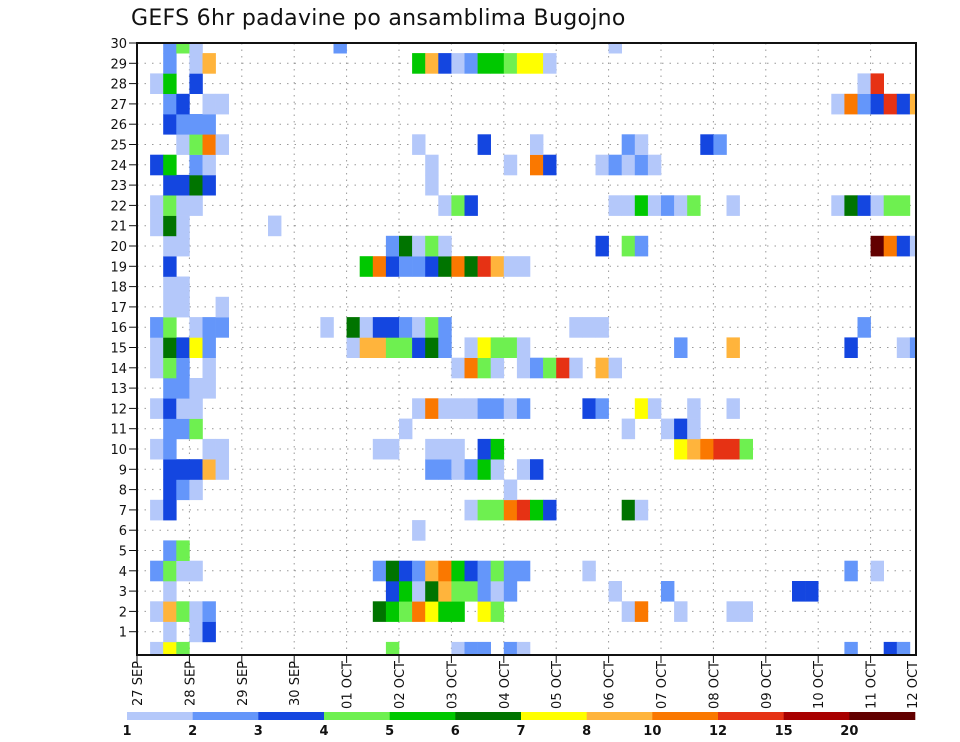 Image resolution: width=960 pixels, height=742 pixels. What do you see at coordinates (849, 731) in the screenshot?
I see `colorbar-label: 20` at bounding box center [849, 731].